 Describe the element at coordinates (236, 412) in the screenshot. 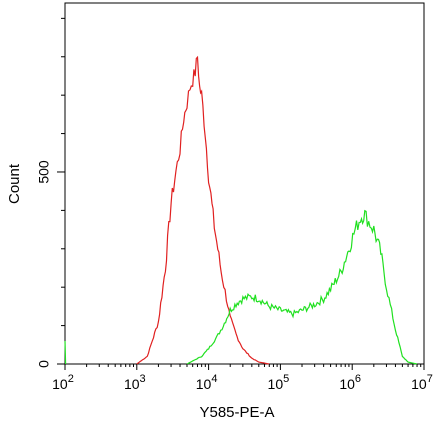

I see `x-axis-label: Y585-PE-A` at that location.